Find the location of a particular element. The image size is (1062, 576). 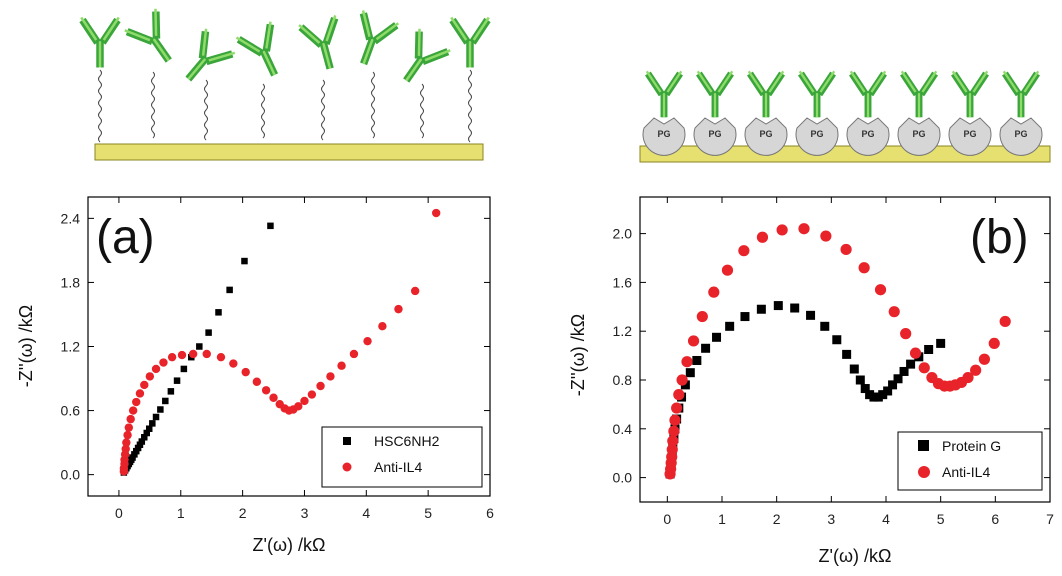

x-tick-label: 3 is located at coordinates (831, 519).